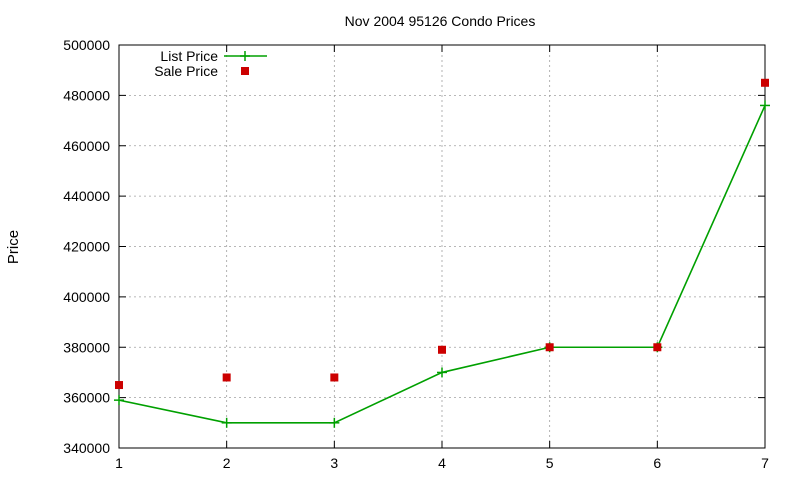 This screenshot has height=480, width=800. Describe the element at coordinates (86, 347) in the screenshot. I see `y-tick-label: 380000` at that location.